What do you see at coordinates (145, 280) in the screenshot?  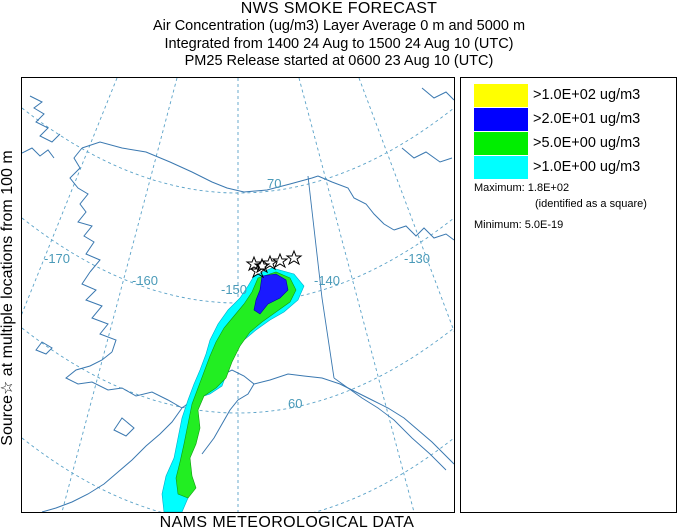 I see `label-lon-160: -160` at bounding box center [145, 280].